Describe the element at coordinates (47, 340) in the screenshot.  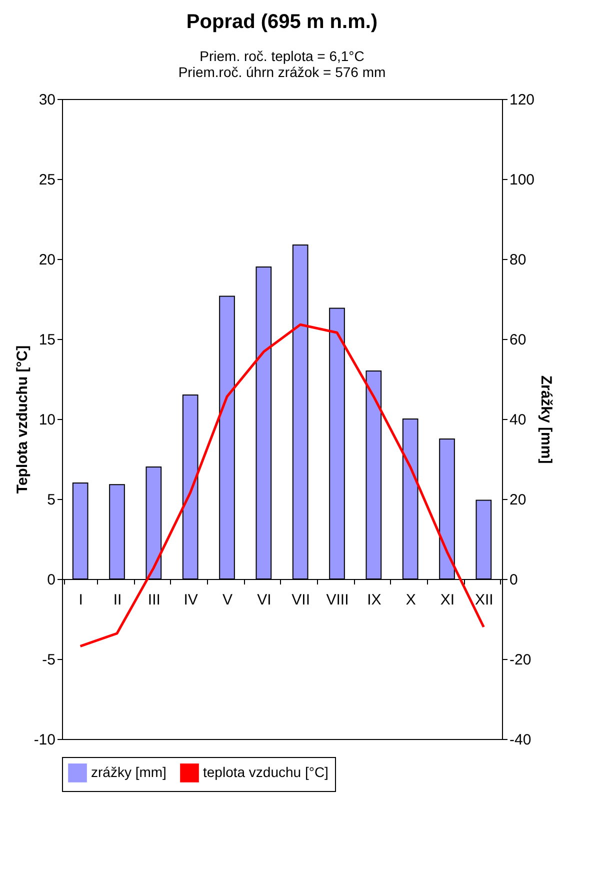
I see `y-tick-label: 15` at that location.